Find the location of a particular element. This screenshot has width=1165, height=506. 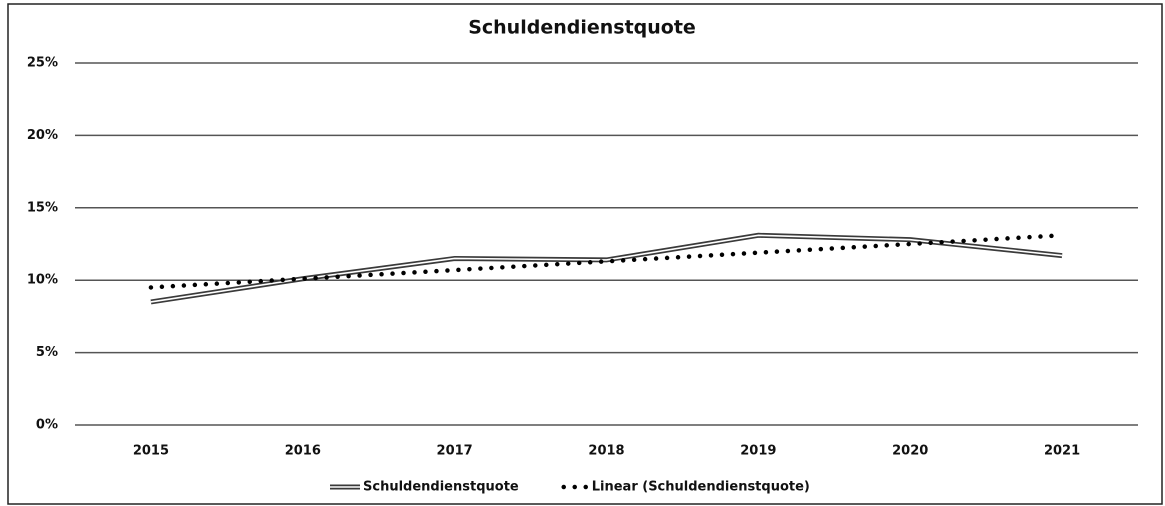

legend-label: Linear (Schuldendienstquote) is located at coordinates (701, 487).